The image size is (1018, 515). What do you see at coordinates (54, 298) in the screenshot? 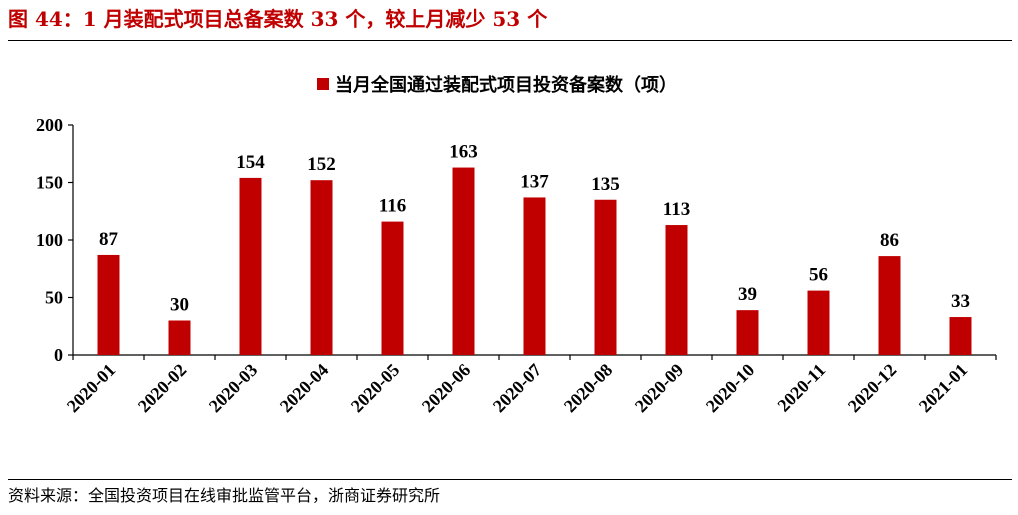
I see `y-tick-label: 50` at bounding box center [54, 298].